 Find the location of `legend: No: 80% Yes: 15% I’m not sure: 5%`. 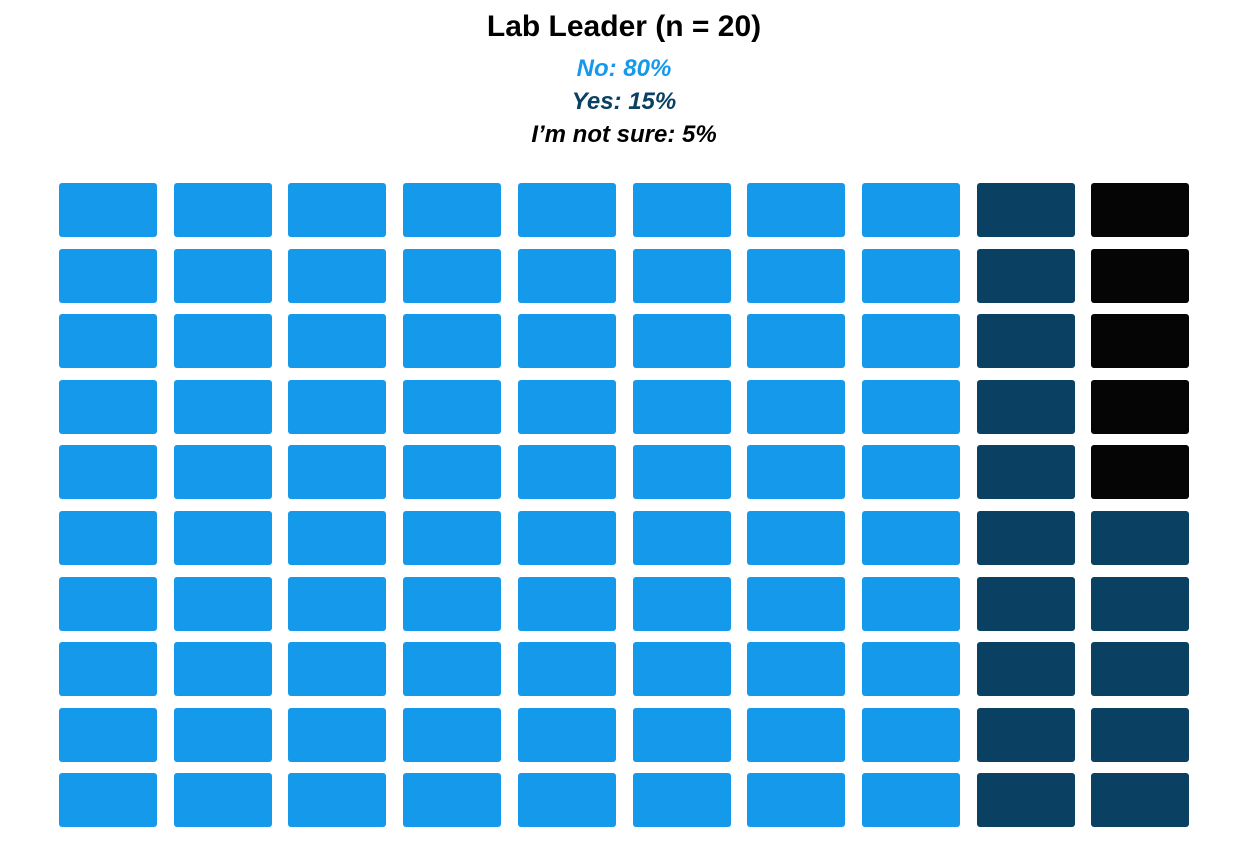

legend: No: 80% Yes: 15% I’m not sure: 5% is located at coordinates (624, 101).